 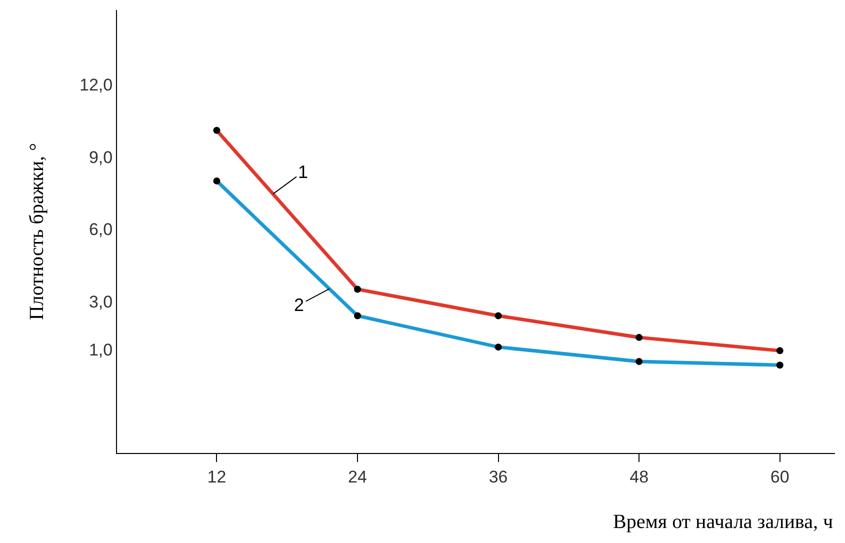 I want to click on y-tick-label: 1,0, so click(x=100, y=350).